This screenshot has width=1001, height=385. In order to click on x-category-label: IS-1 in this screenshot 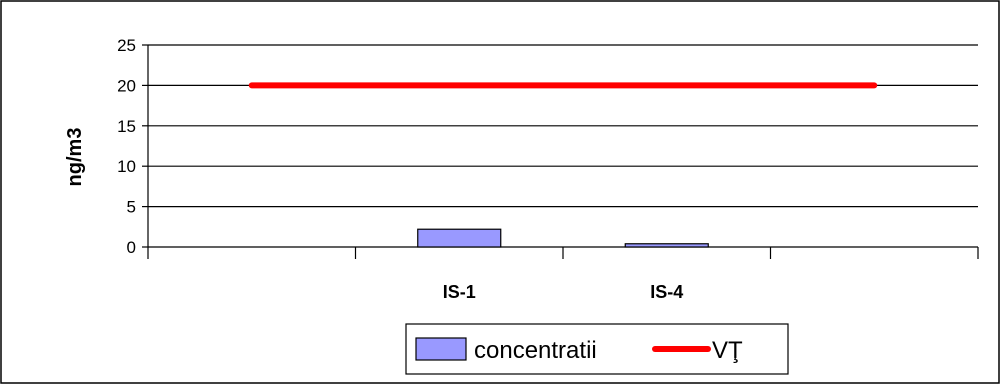, I will do `click(459, 292)`.